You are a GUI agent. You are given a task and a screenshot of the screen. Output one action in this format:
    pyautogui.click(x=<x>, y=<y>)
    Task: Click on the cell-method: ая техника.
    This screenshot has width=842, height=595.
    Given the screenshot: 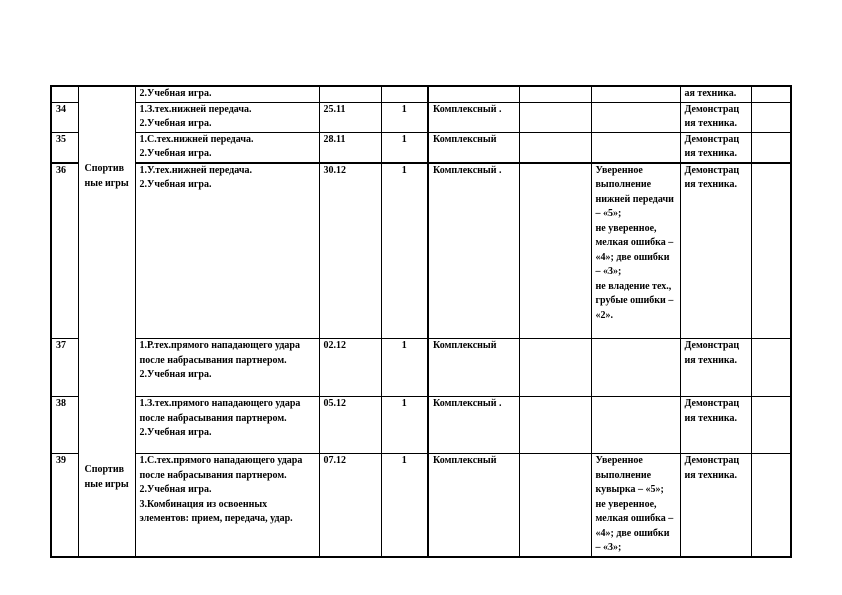 What is the action you would take?
    pyautogui.click(x=715, y=94)
    